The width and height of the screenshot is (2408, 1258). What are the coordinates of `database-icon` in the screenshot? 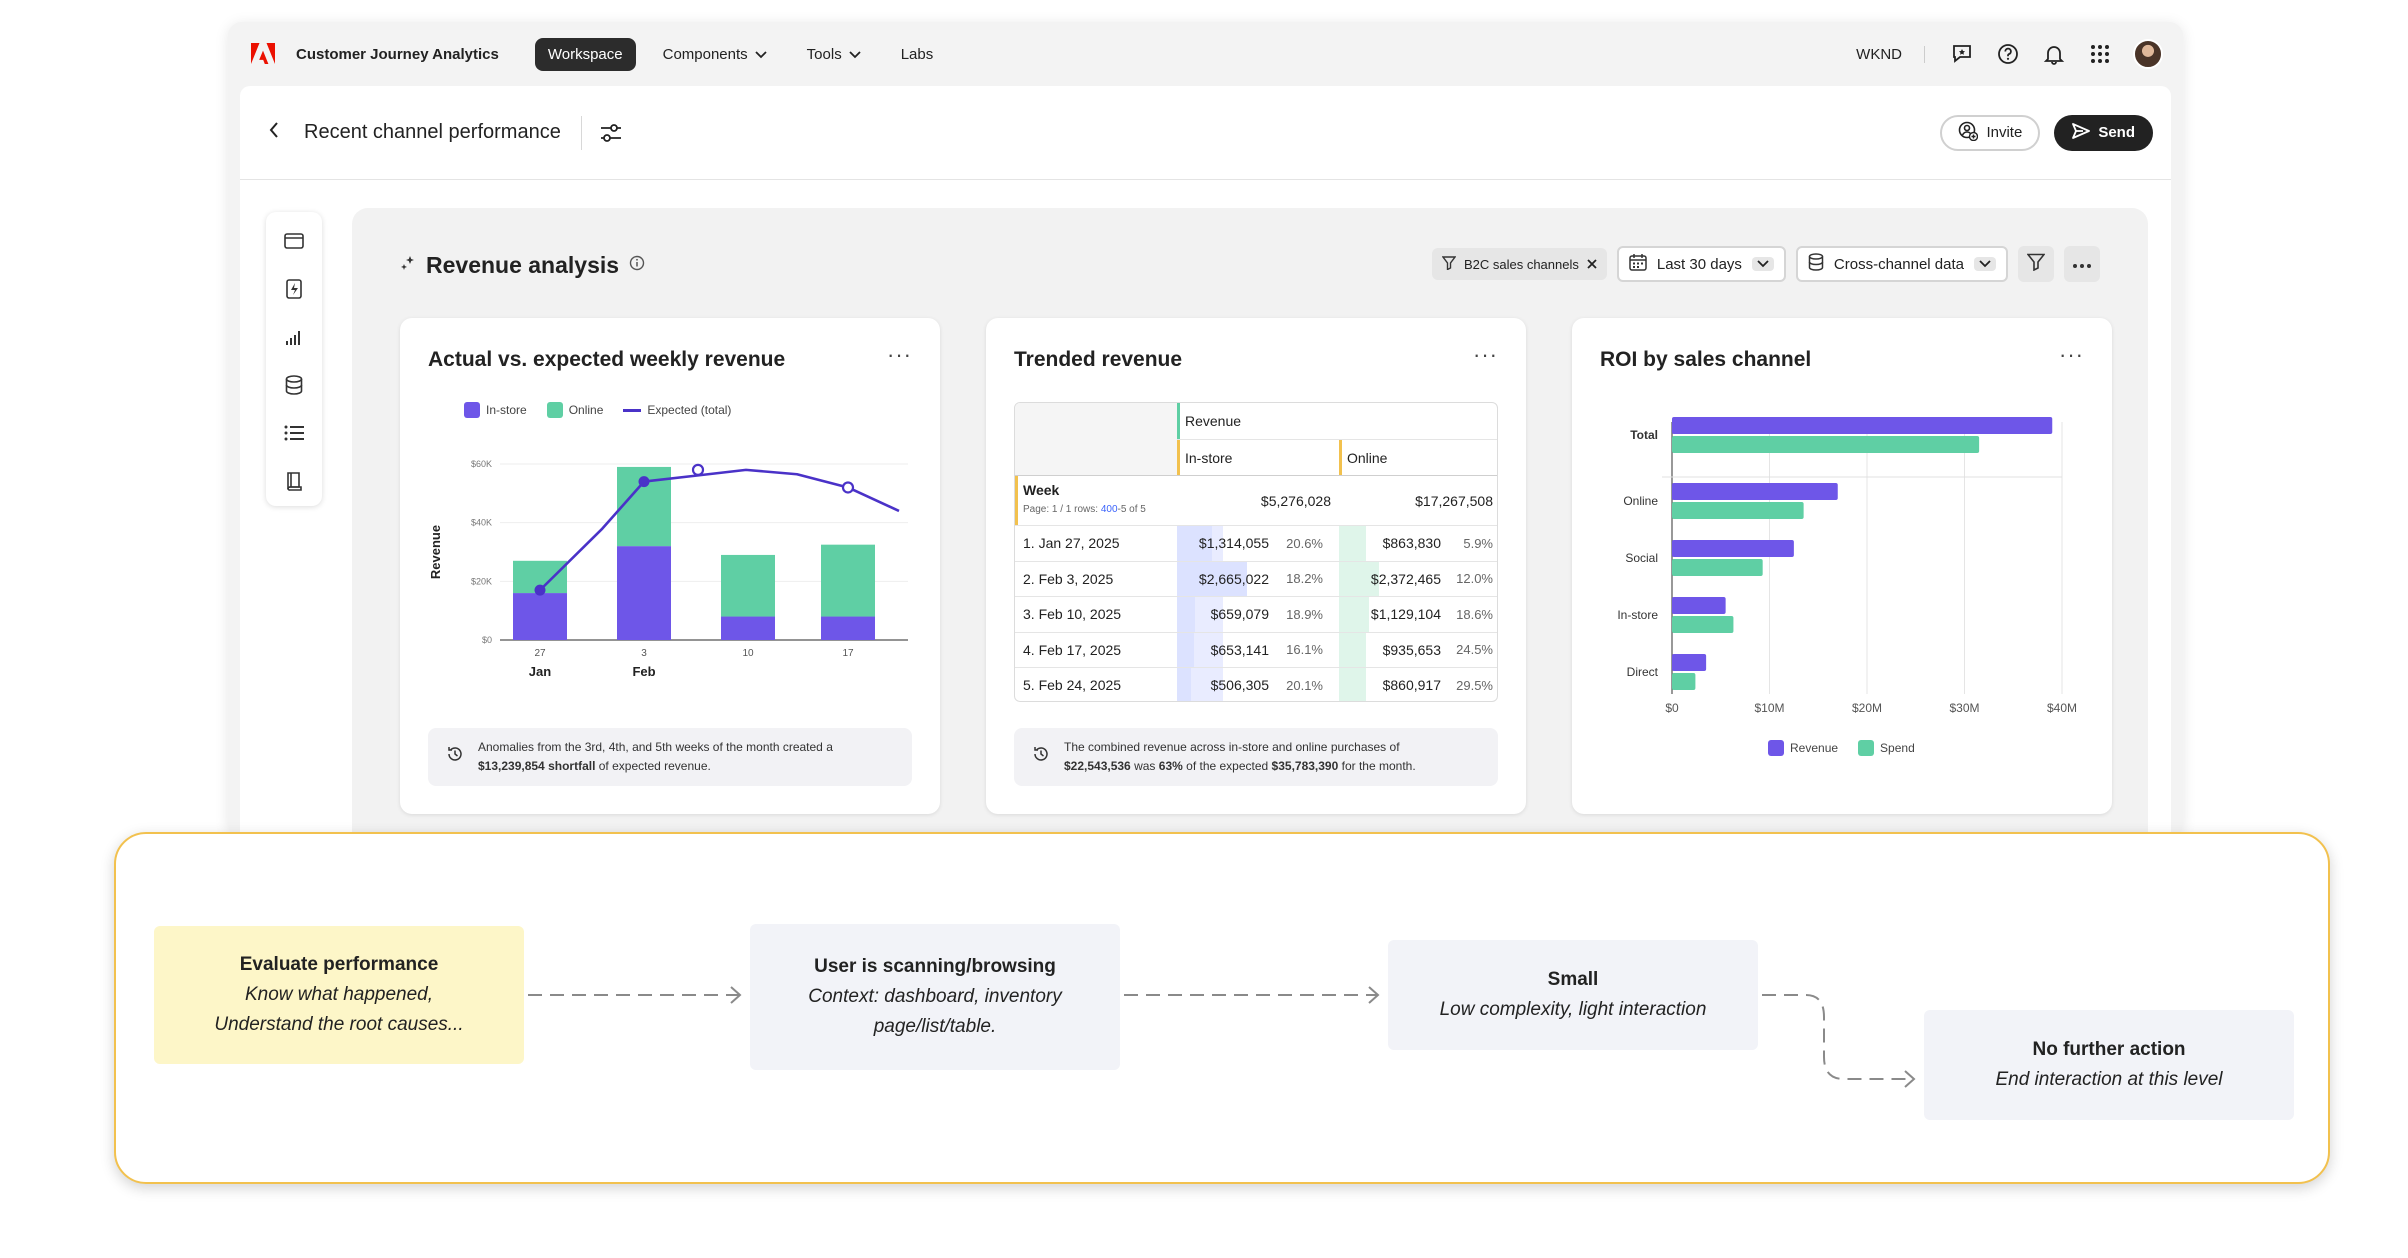 It's located at (294, 385).